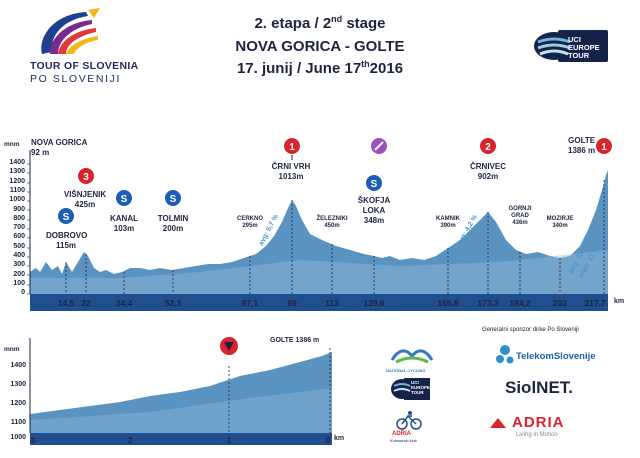 This screenshot has width=640, height=458. What do you see at coordinates (582, 145) in the screenshot?
I see `finish-label: GOLTE 1386 m` at bounding box center [582, 145].